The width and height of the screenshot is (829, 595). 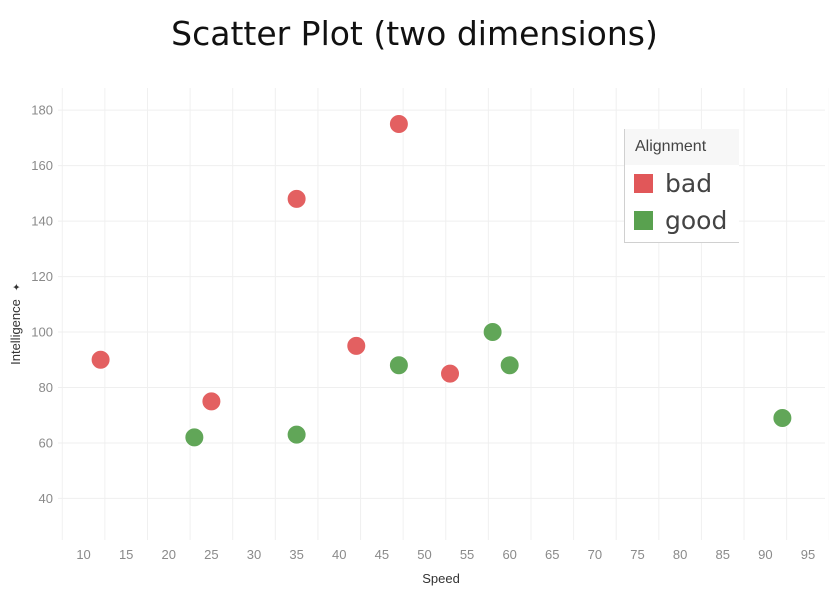 What do you see at coordinates (552, 554) in the screenshot?
I see `x-tick-label: 65` at bounding box center [552, 554].